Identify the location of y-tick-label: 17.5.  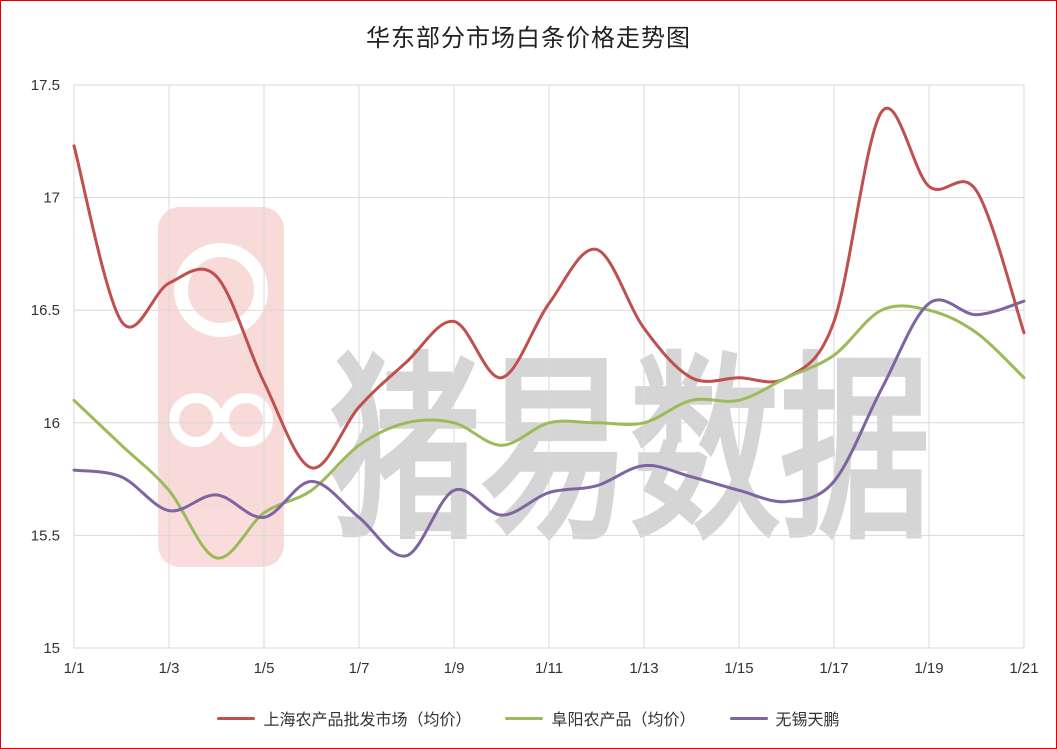
(45, 85).